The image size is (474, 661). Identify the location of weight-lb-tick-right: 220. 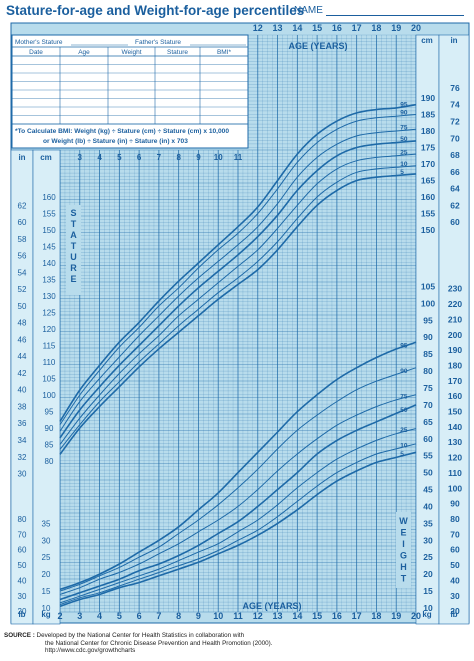
(455, 304).